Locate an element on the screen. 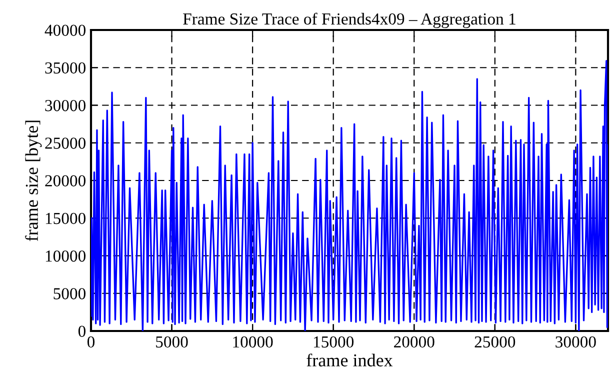 This screenshot has height=380, width=611. y-tick-label: 20000 is located at coordinates (65, 180).